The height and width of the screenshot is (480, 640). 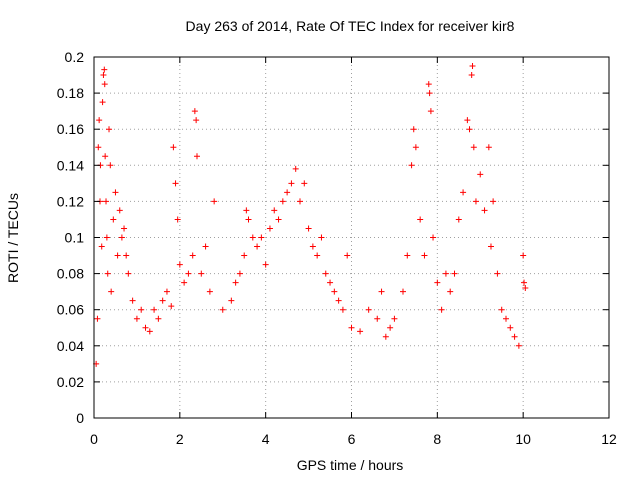 What do you see at coordinates (70, 129) in the screenshot?
I see `y-tick-label: 0.16` at bounding box center [70, 129].